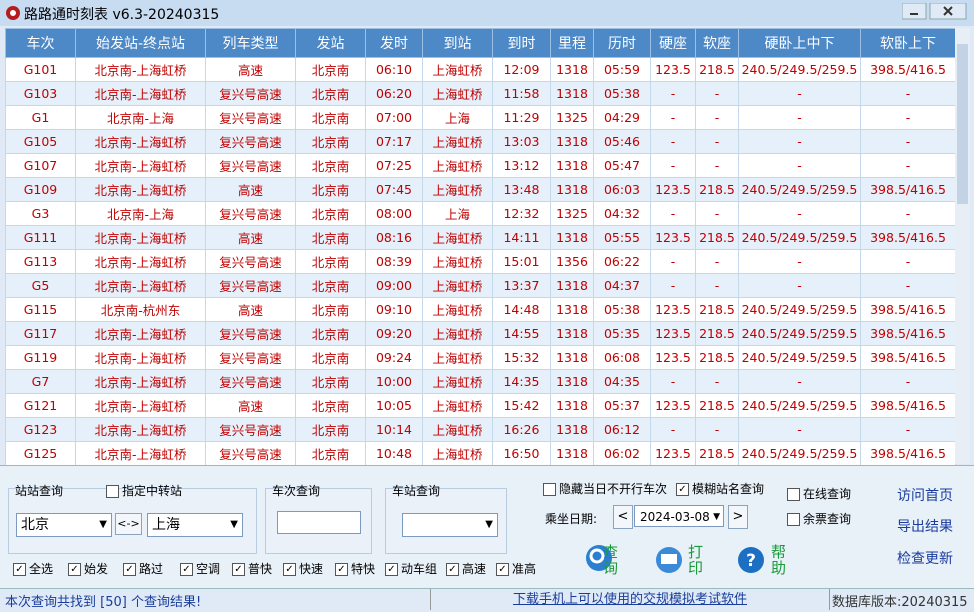 The width and height of the screenshot is (974, 612). I want to click on checkbox-label: 模糊站名查询, so click(728, 489).